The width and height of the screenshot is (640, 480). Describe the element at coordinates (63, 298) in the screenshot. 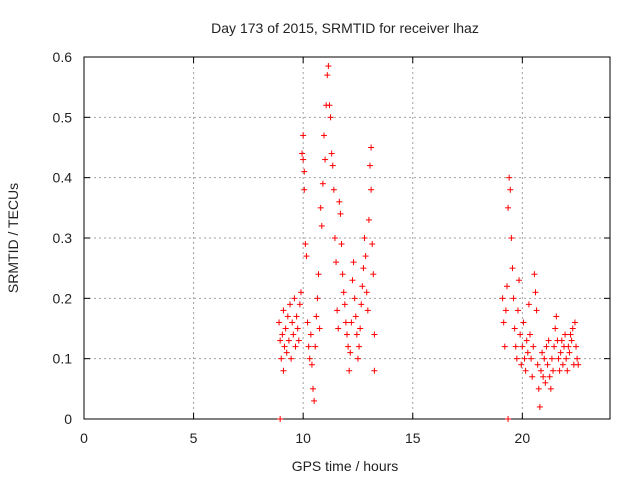

I see `y-tick-label: 0.2` at that location.